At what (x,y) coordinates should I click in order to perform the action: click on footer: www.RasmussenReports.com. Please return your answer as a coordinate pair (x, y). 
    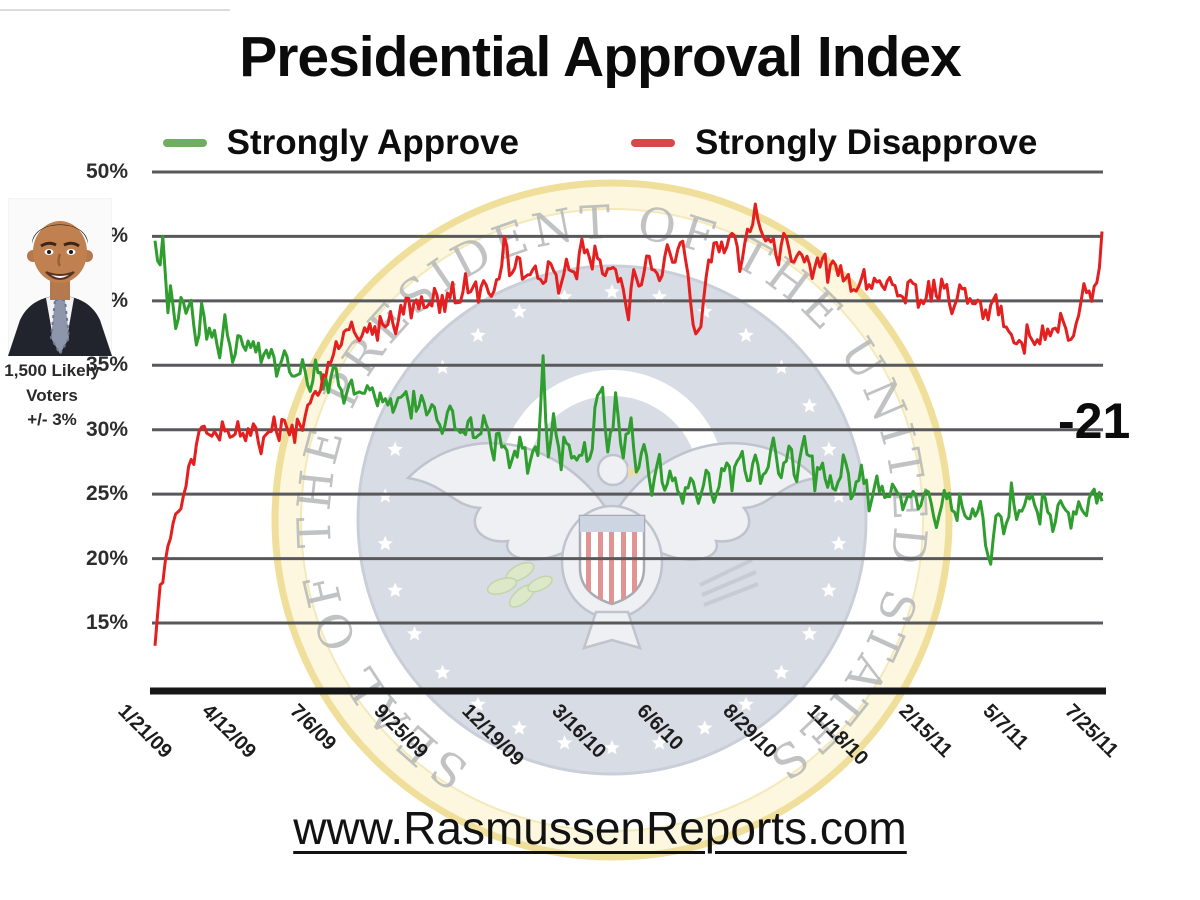
    Looking at the image, I should click on (600, 828).